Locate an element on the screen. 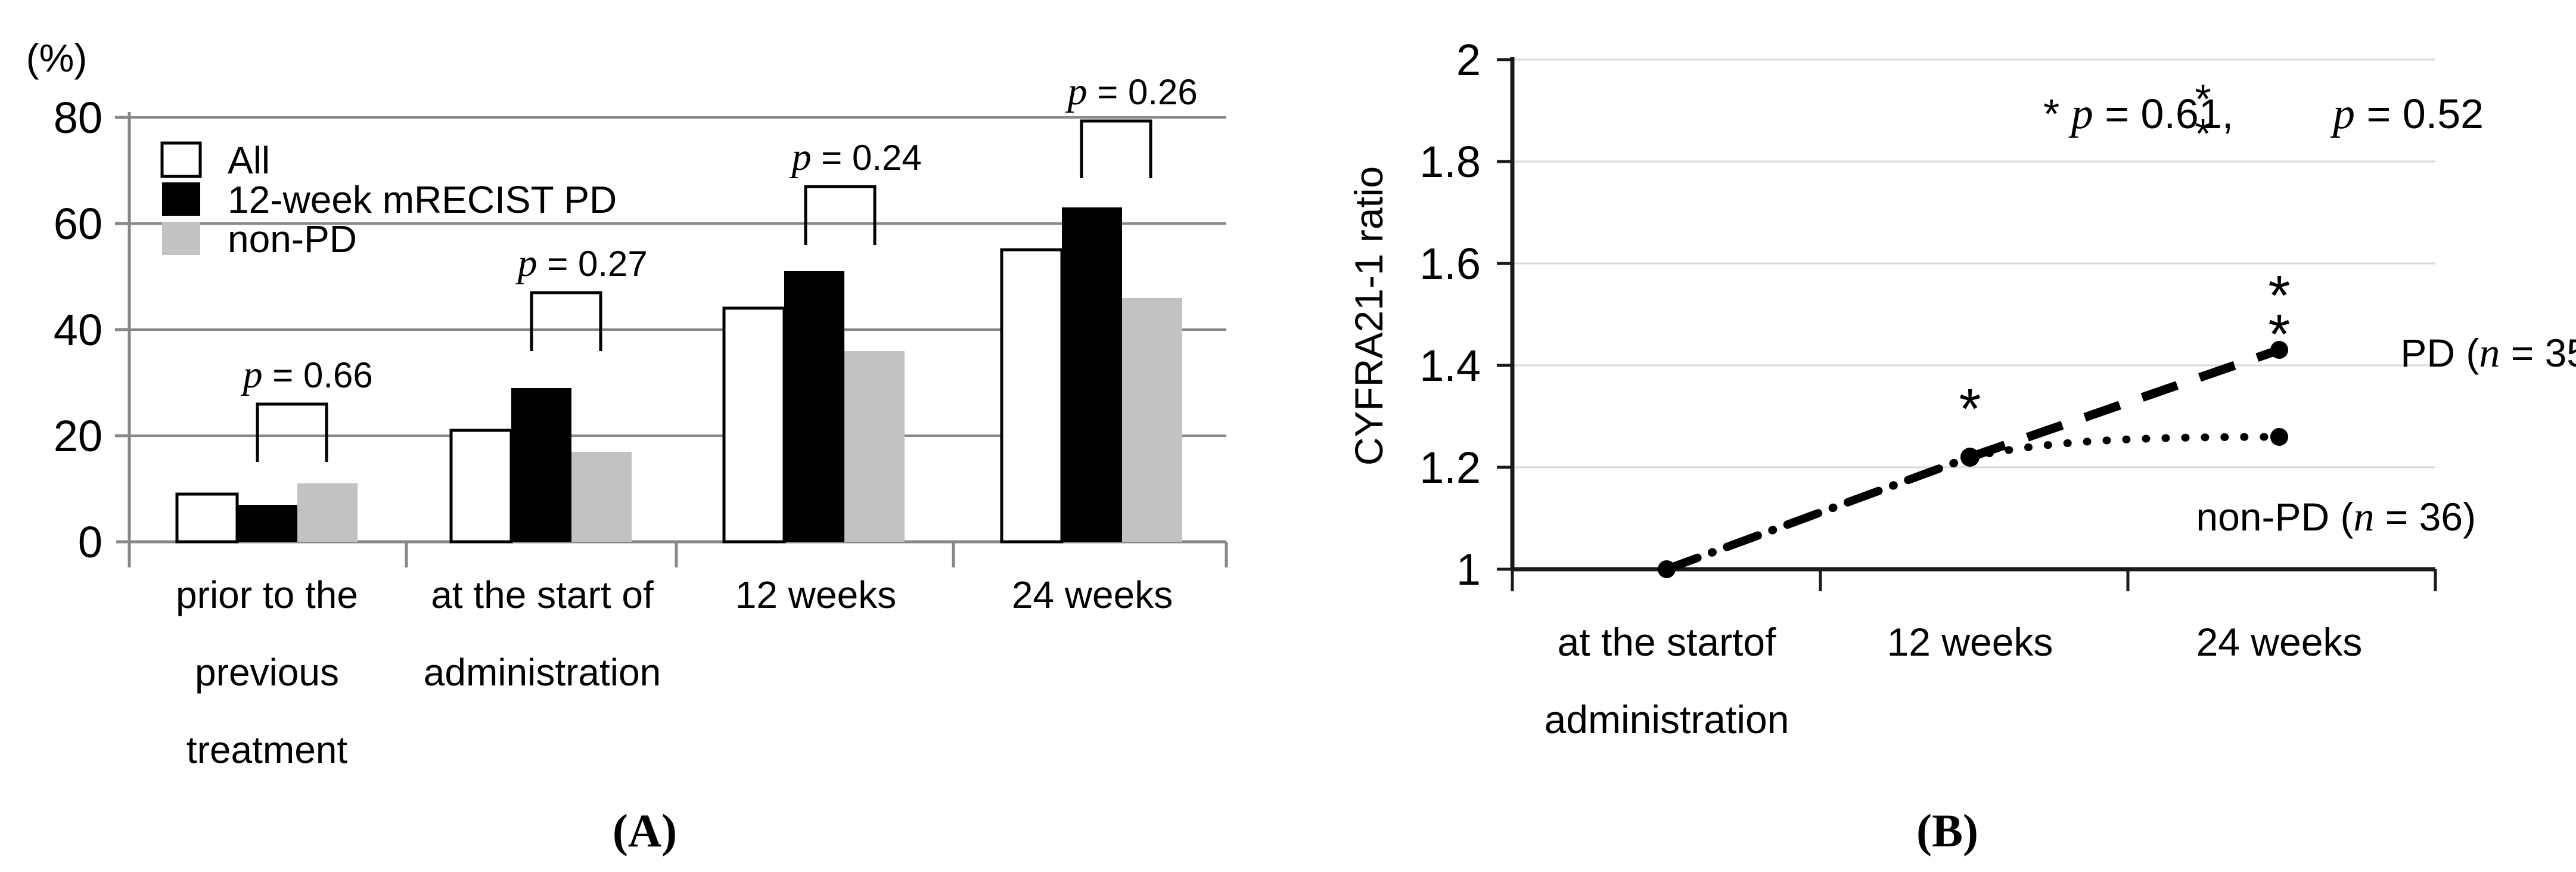 This screenshot has height=872, width=2576. point-start is located at coordinates (1667, 569).